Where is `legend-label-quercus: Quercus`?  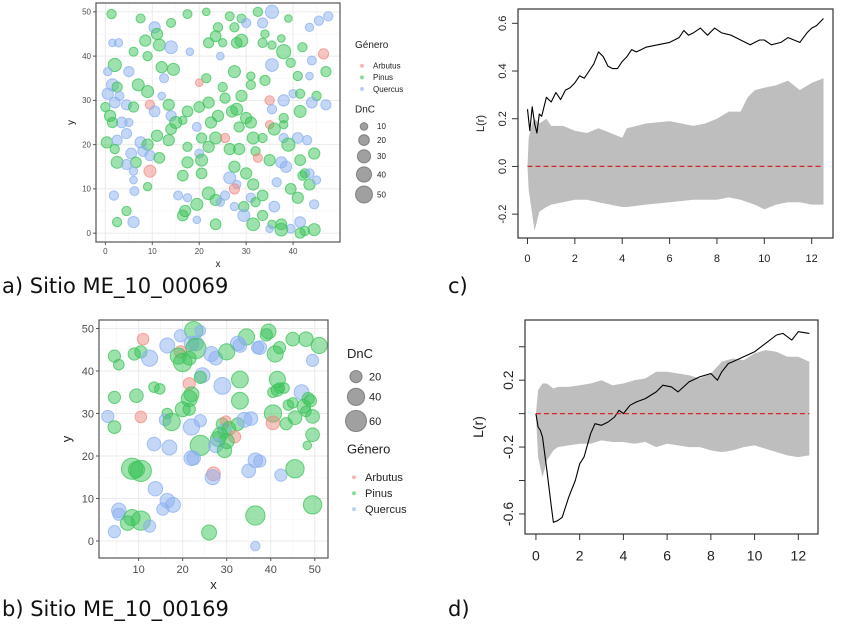 legend-label-quercus: Quercus is located at coordinates (386, 510).